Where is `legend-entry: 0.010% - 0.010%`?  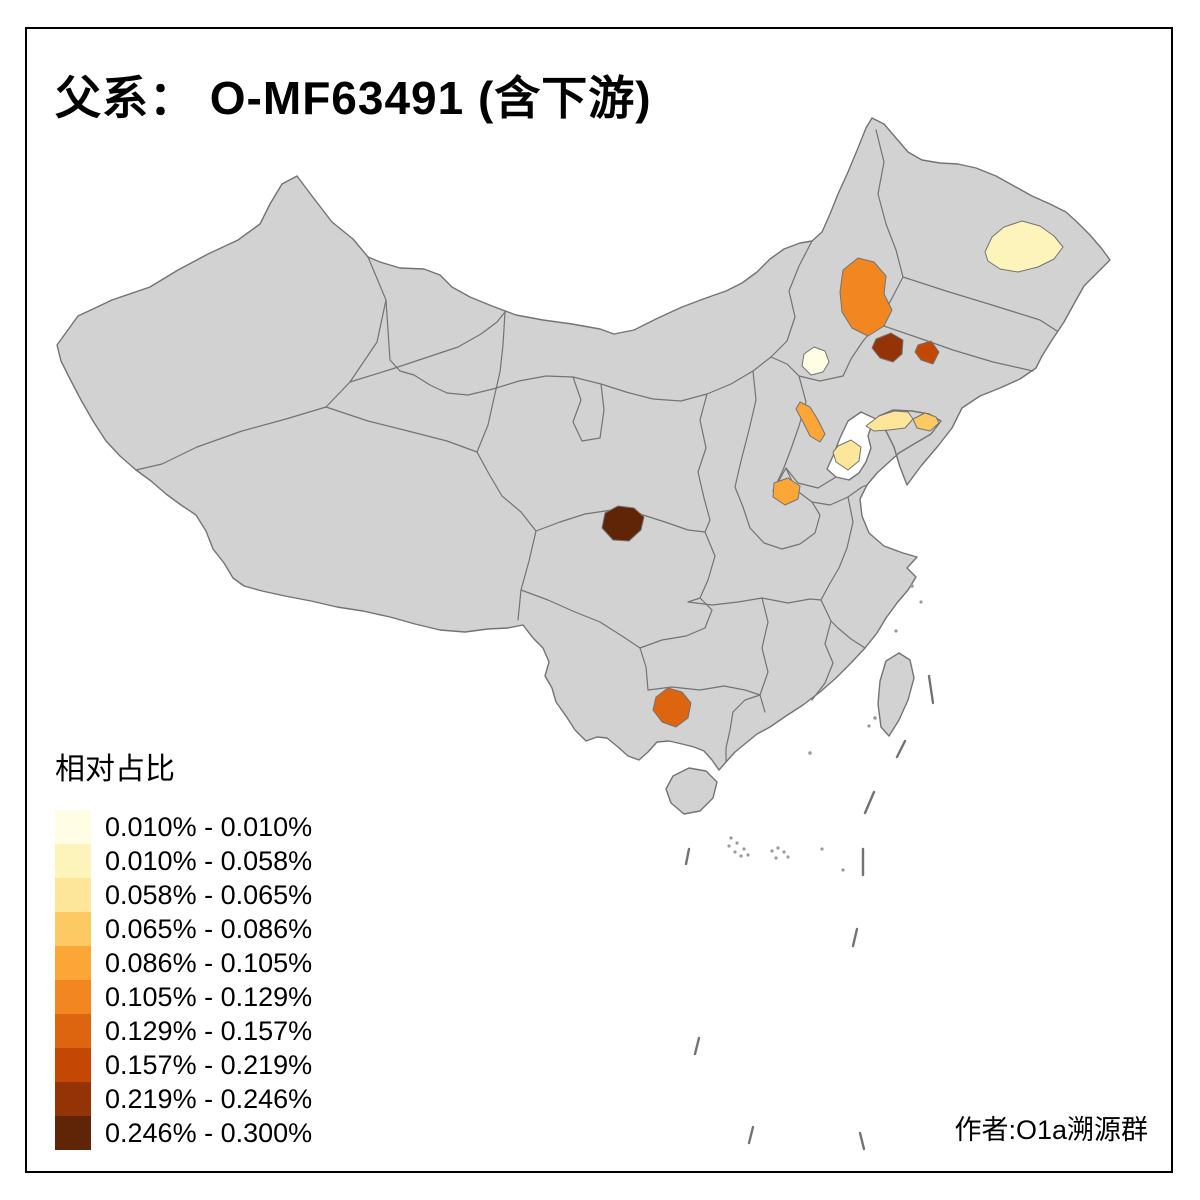
legend-entry: 0.010% - 0.010% is located at coordinates (183, 827).